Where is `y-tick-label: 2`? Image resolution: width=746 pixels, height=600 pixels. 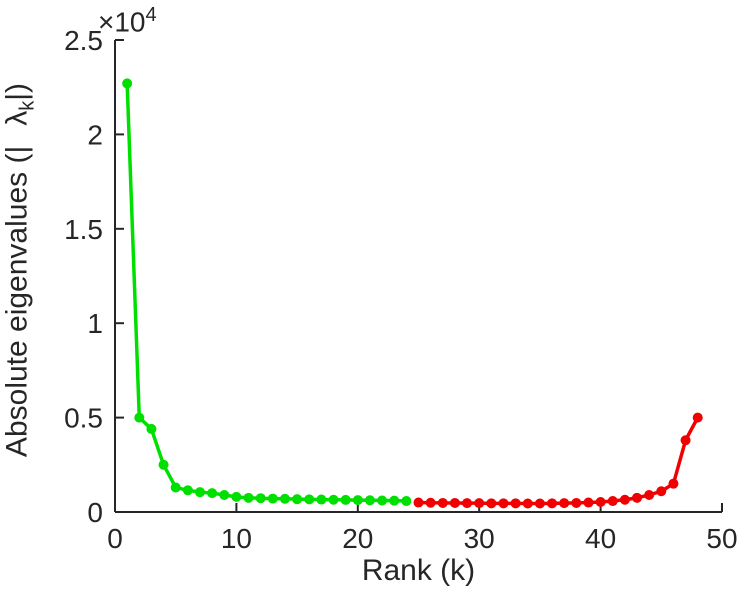
y-tick-label: 2 is located at coordinates (95, 134).